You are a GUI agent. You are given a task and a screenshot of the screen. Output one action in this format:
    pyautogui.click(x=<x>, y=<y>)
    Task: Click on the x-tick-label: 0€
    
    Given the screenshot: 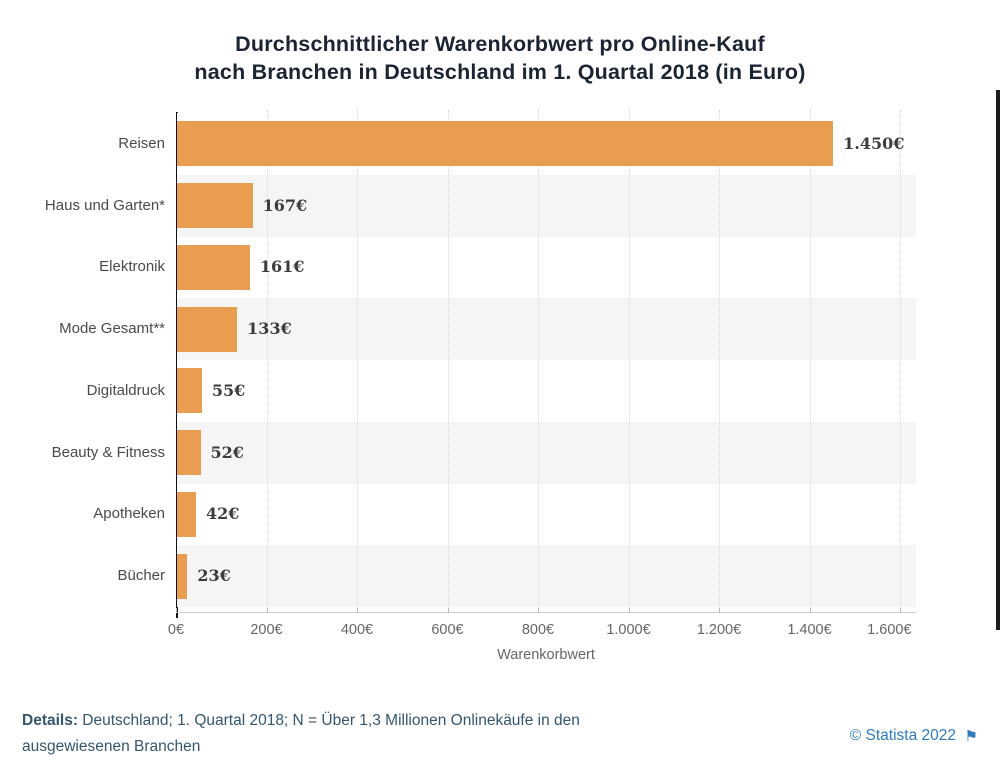 What is the action you would take?
    pyautogui.click(x=176, y=630)
    